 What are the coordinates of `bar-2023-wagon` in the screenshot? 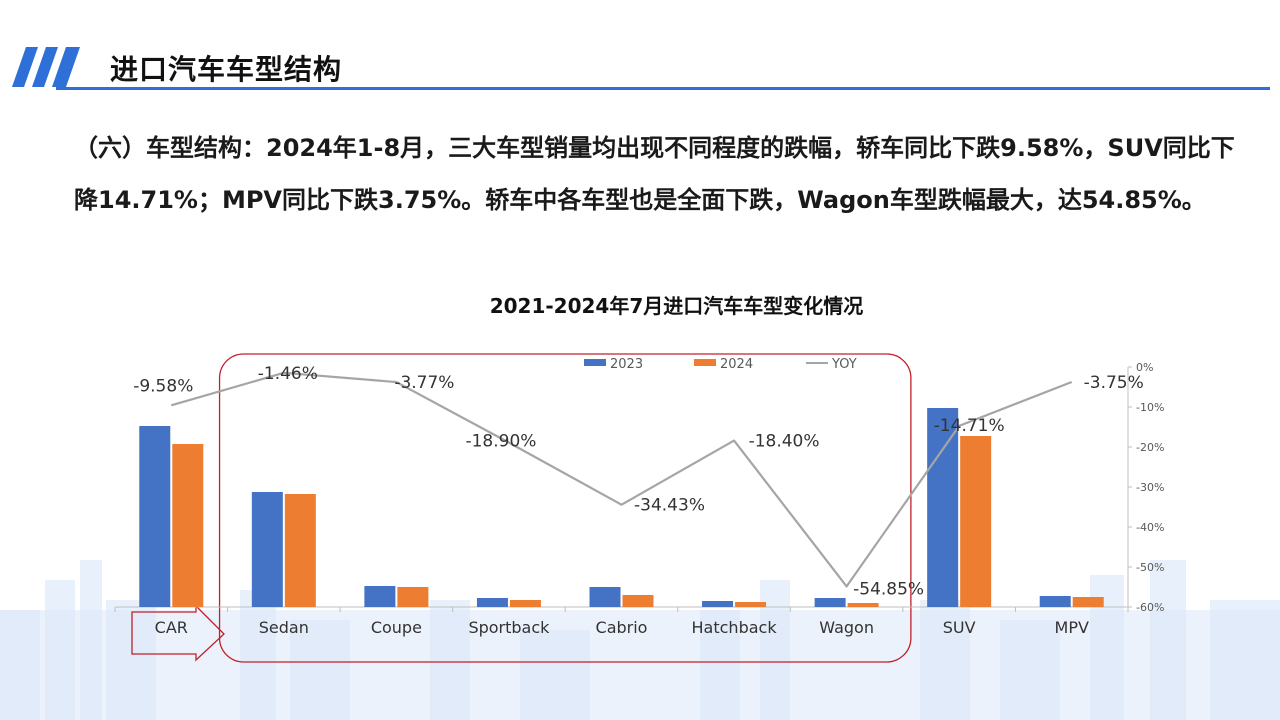 It's located at (830, 602).